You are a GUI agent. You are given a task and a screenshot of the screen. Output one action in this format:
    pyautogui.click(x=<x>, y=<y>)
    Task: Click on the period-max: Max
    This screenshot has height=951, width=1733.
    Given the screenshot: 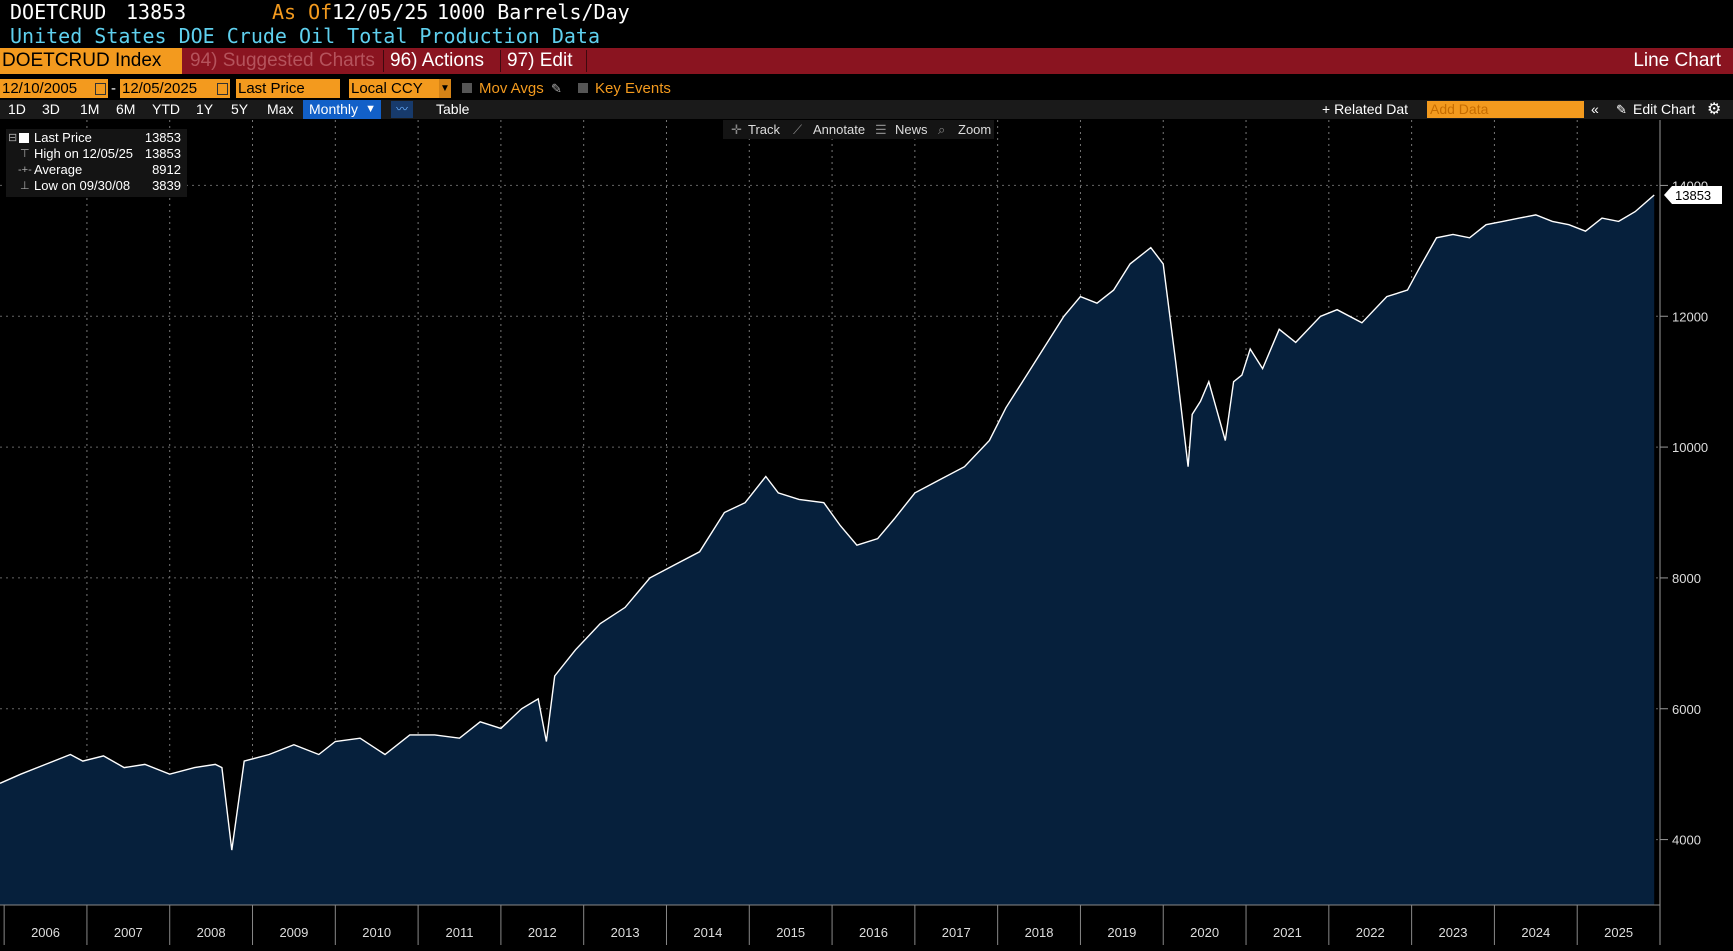 What is the action you would take?
    pyautogui.click(x=280, y=109)
    